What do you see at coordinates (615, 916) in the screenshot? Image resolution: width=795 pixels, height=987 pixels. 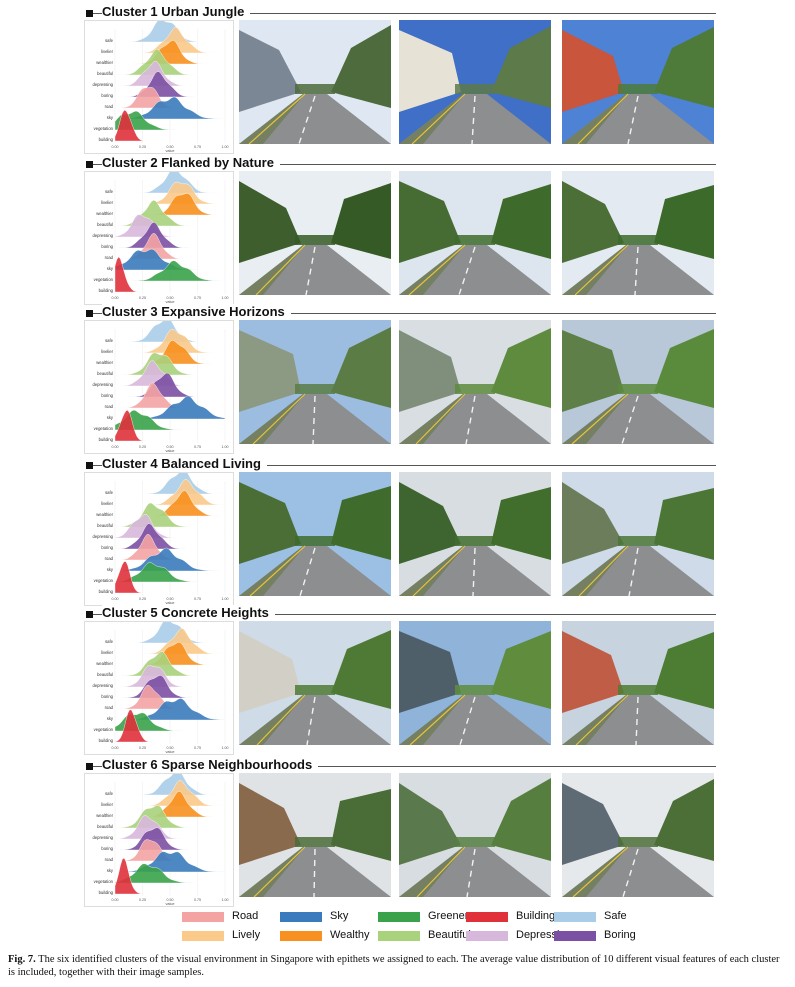 I see `legend-label: Safe` at bounding box center [615, 916].